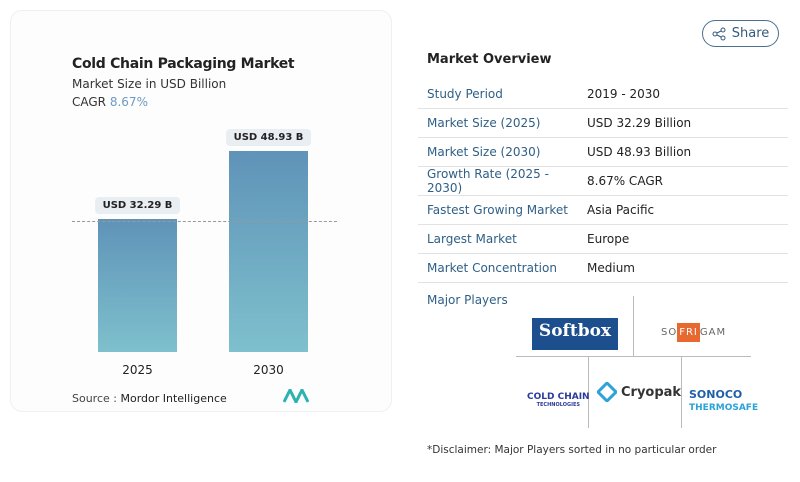 This screenshot has height=482, width=800. Describe the element at coordinates (465, 94) in the screenshot. I see `row-label: Study Period` at that location.